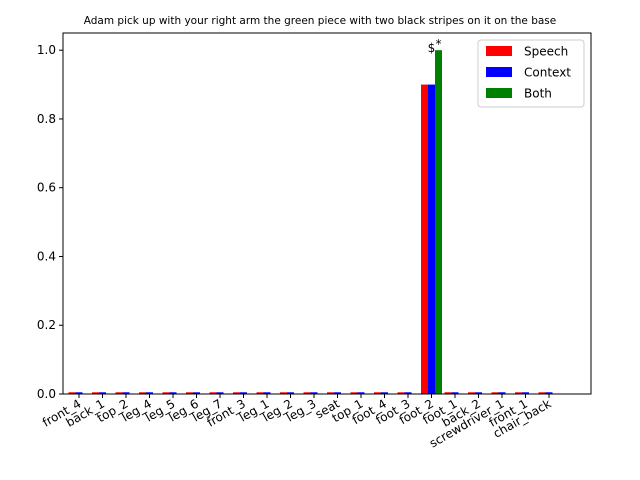 Image resolution: width=640 pixels, height=480 pixels. I want to click on legend-swatch-speech, so click(499, 51).